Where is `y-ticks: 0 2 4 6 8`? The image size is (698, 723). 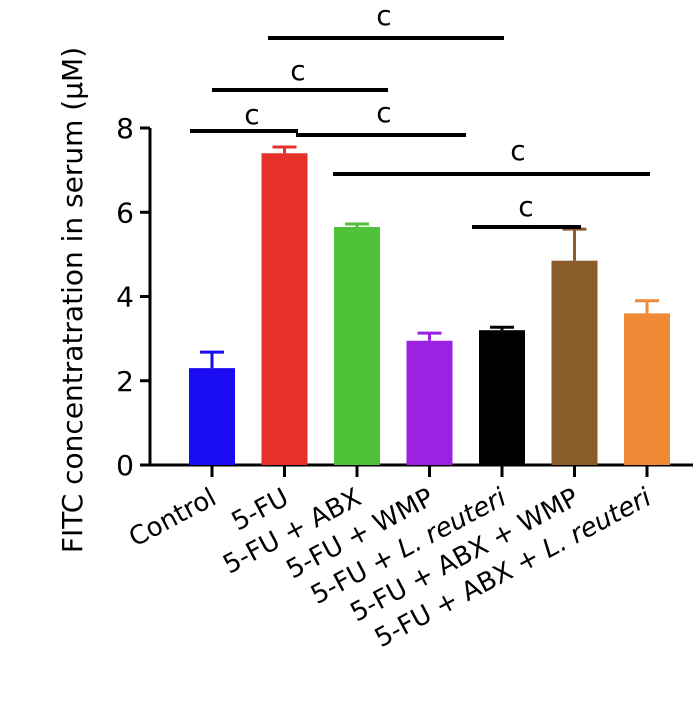
y-ticks: 0 2 4 6 8 is located at coordinates (133, 297).